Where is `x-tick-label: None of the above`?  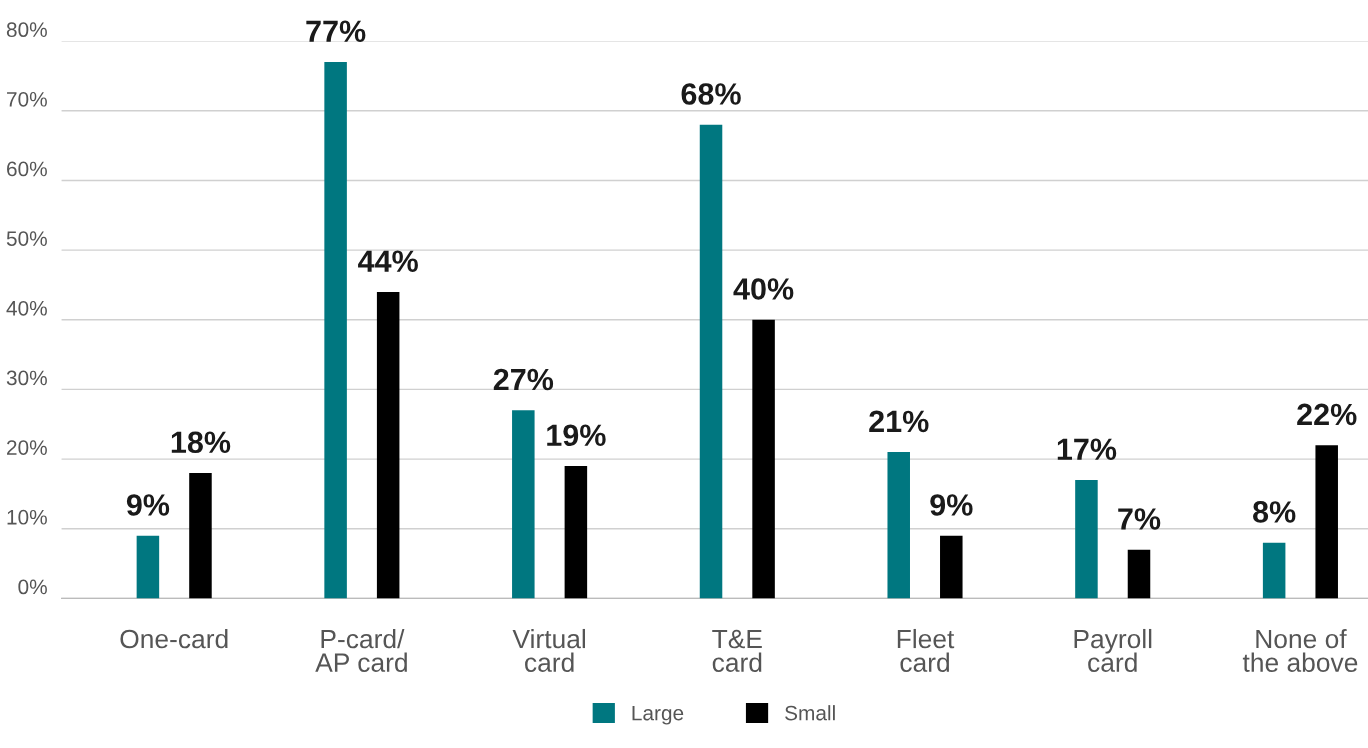 x-tick-label: None of the above is located at coordinates (1300, 650).